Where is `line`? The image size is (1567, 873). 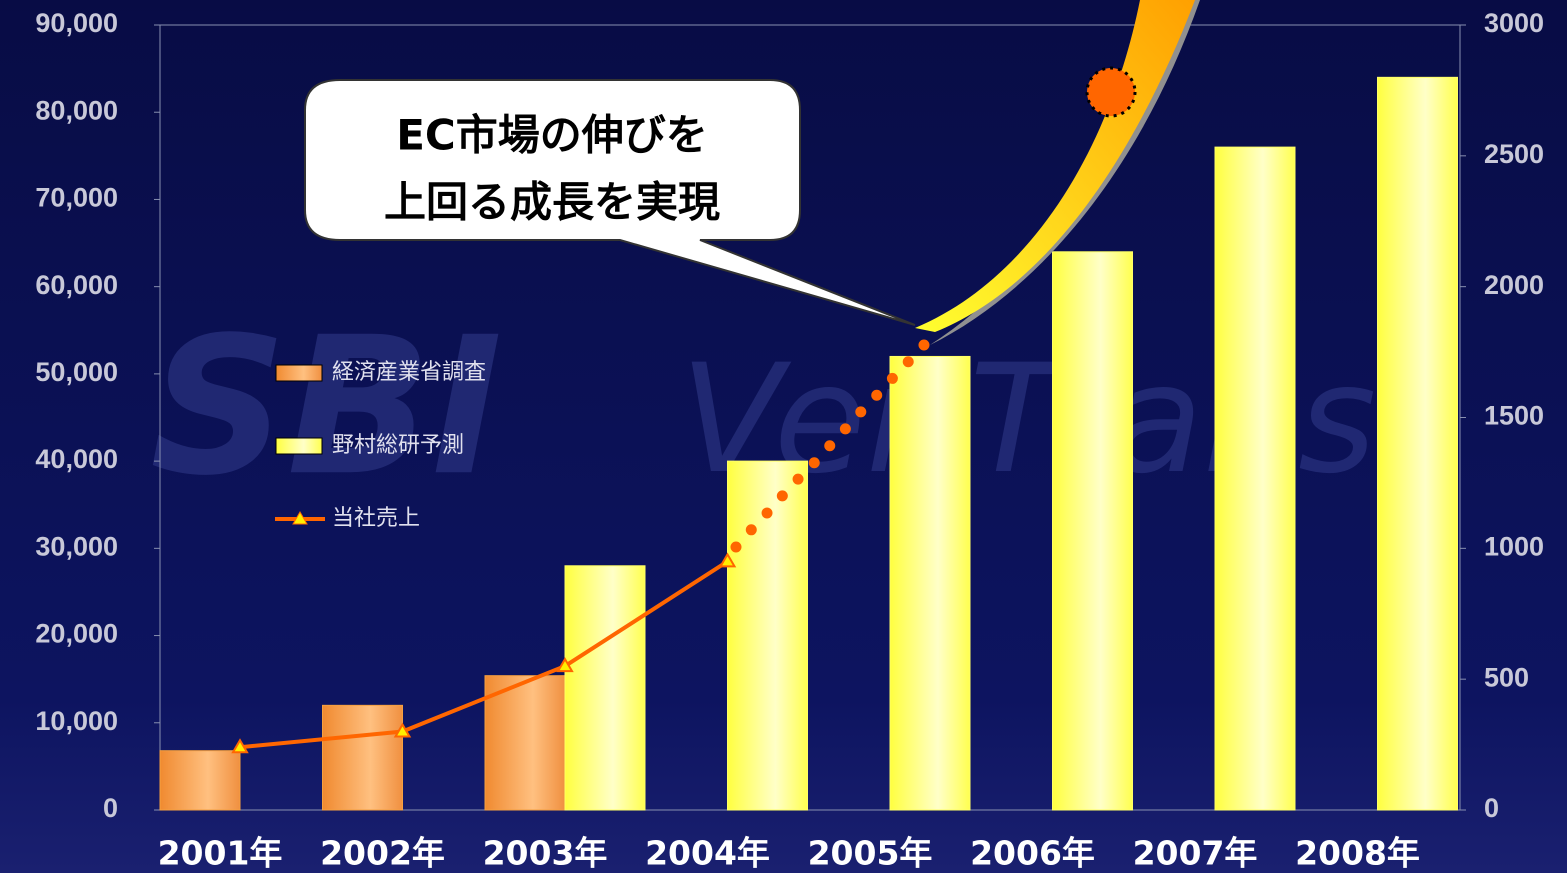
line is located at coordinates (484, 654).